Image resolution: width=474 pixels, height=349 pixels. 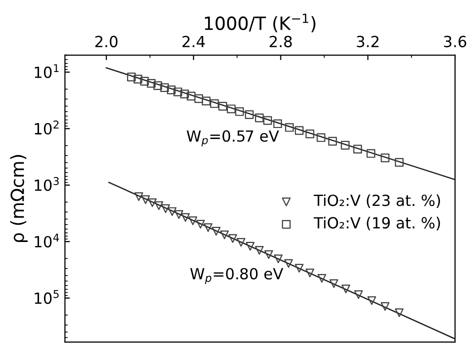 I want to click on y-tick-label: 10$^{1}$, so click(x=46, y=71).